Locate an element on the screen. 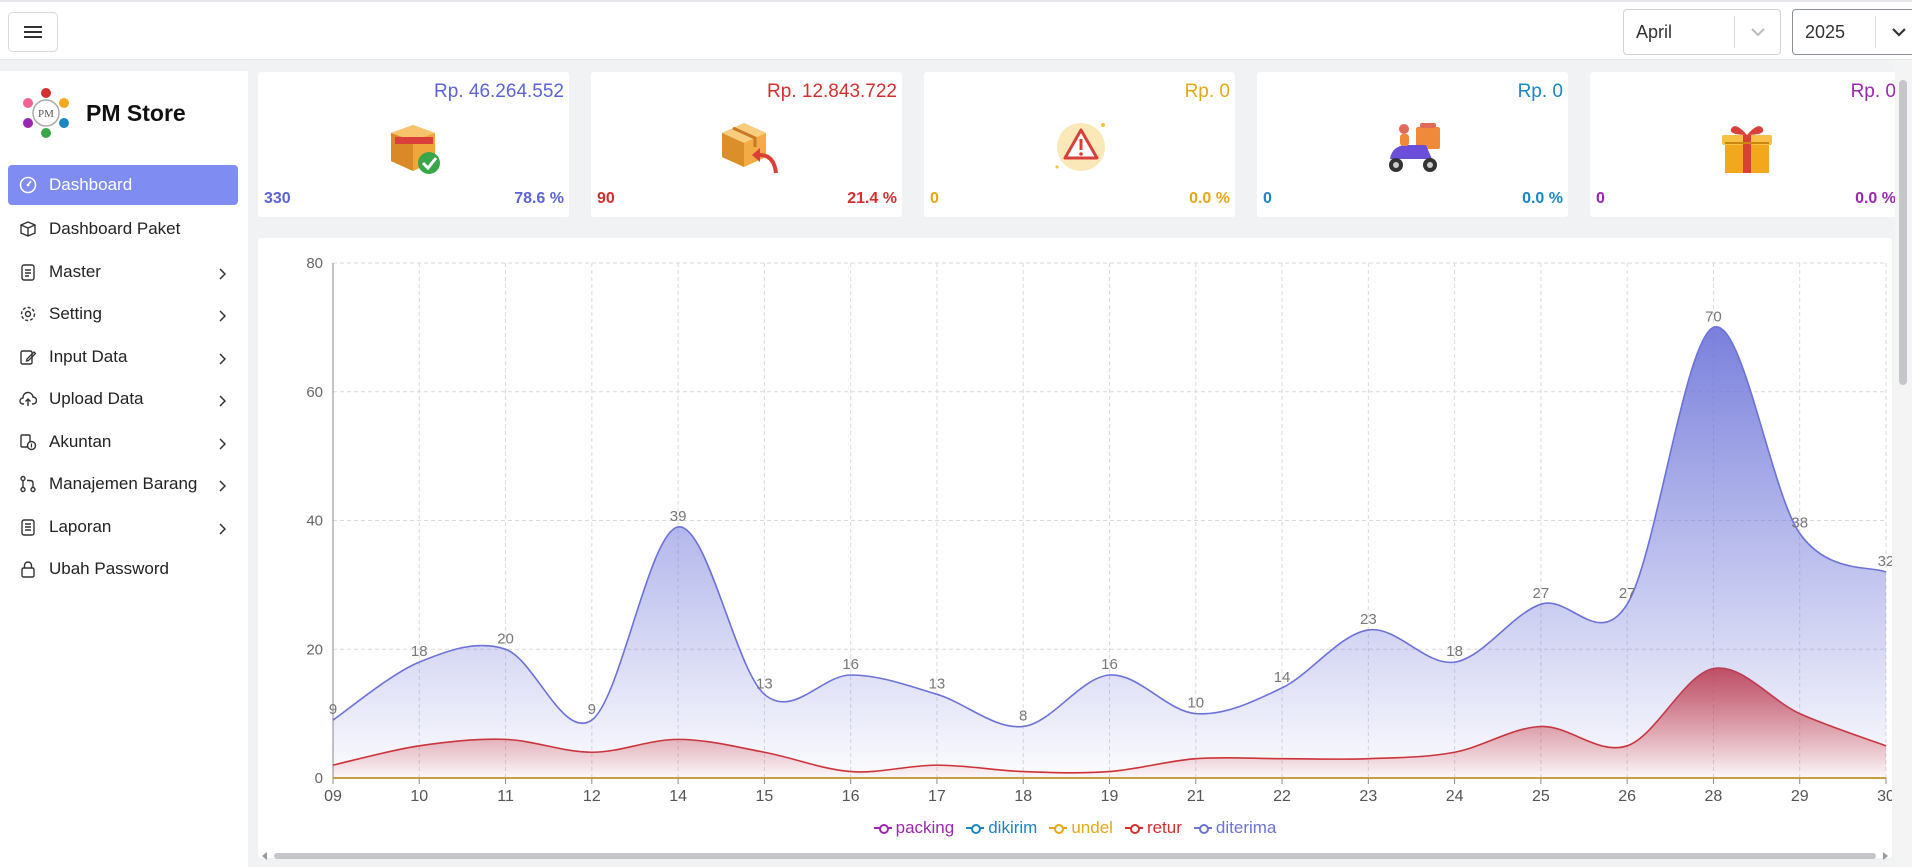 Image resolution: width=1912 pixels, height=867 pixels. data-label: 39 is located at coordinates (678, 516).